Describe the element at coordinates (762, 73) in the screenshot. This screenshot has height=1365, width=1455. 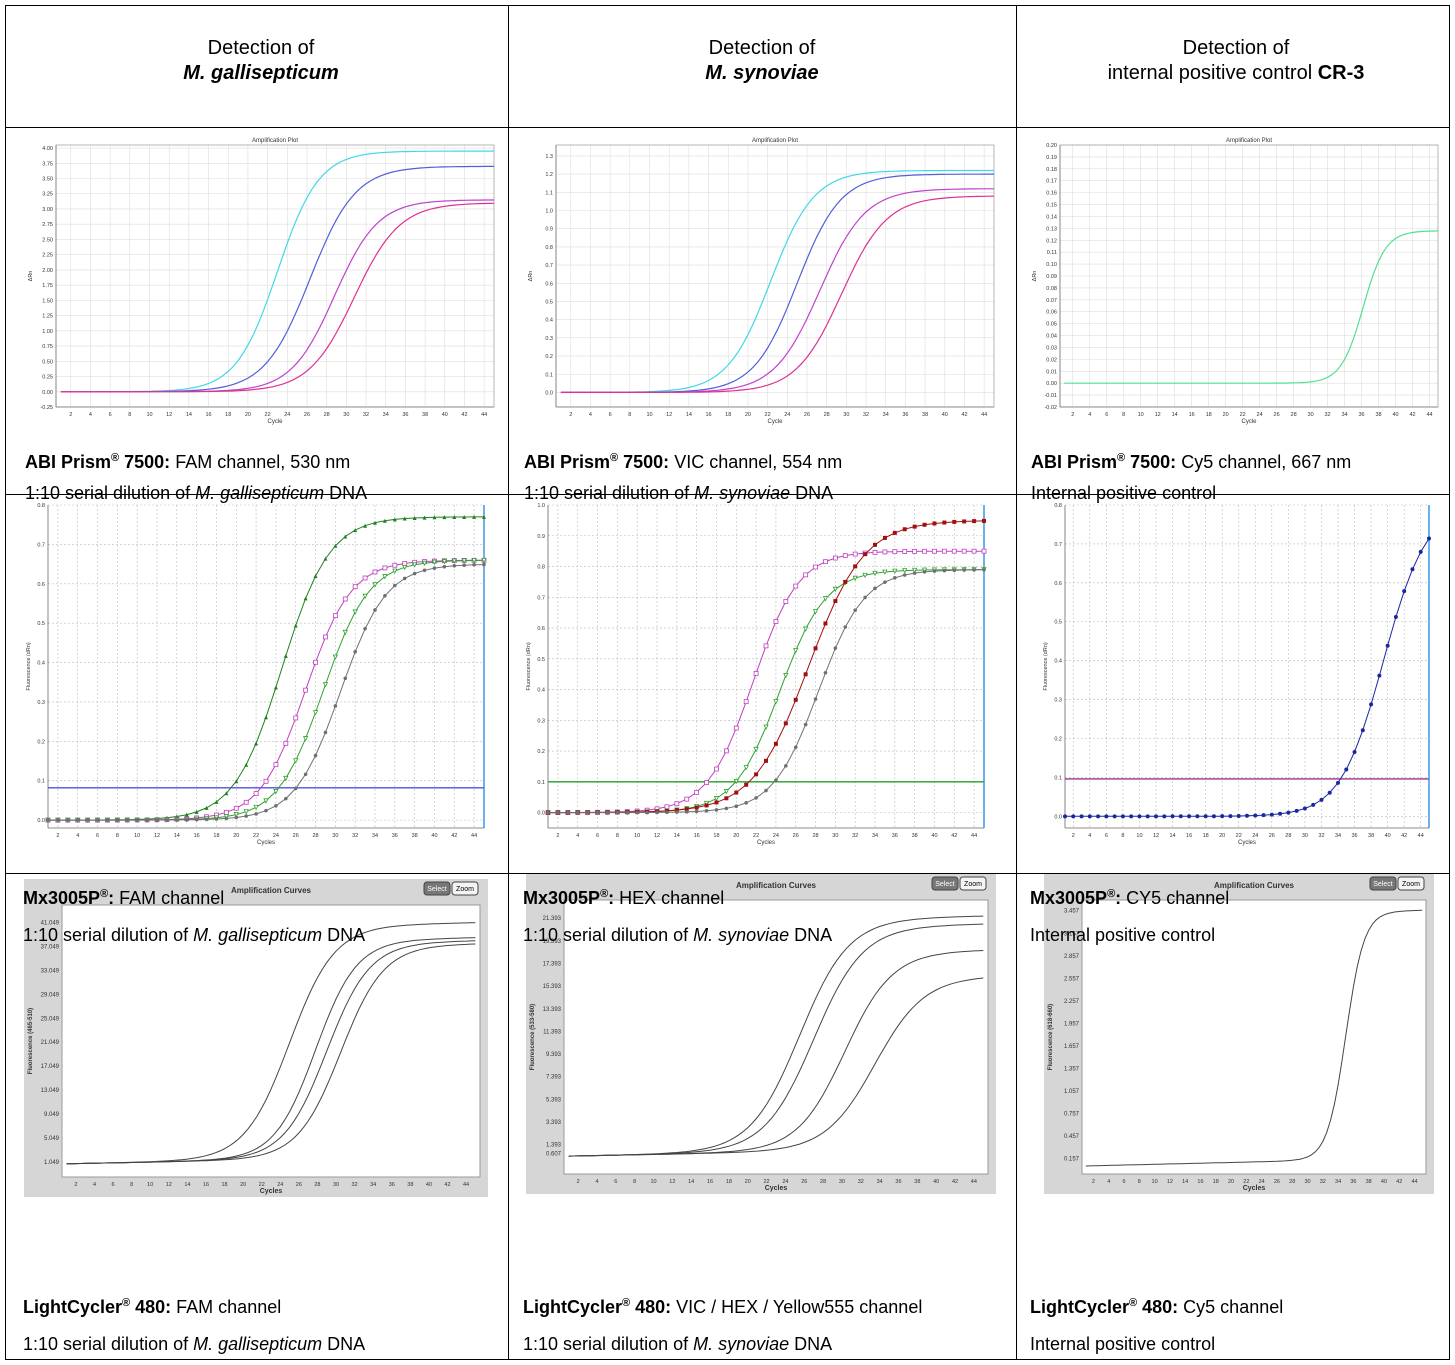
I see `header-species: M. synoviae` at that location.